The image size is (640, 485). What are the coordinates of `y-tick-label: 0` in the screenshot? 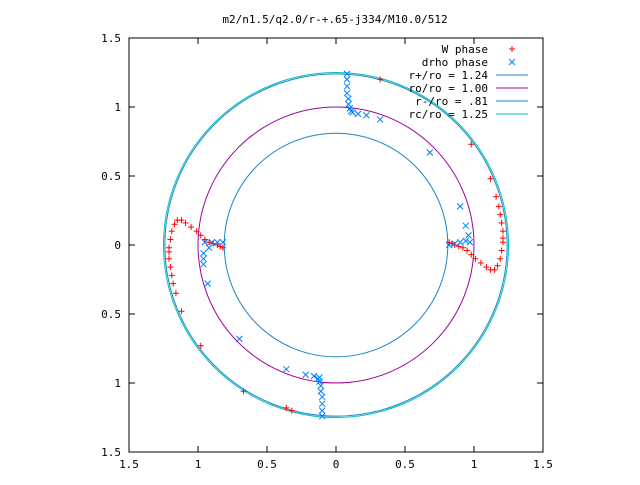 It's located at (117, 245).